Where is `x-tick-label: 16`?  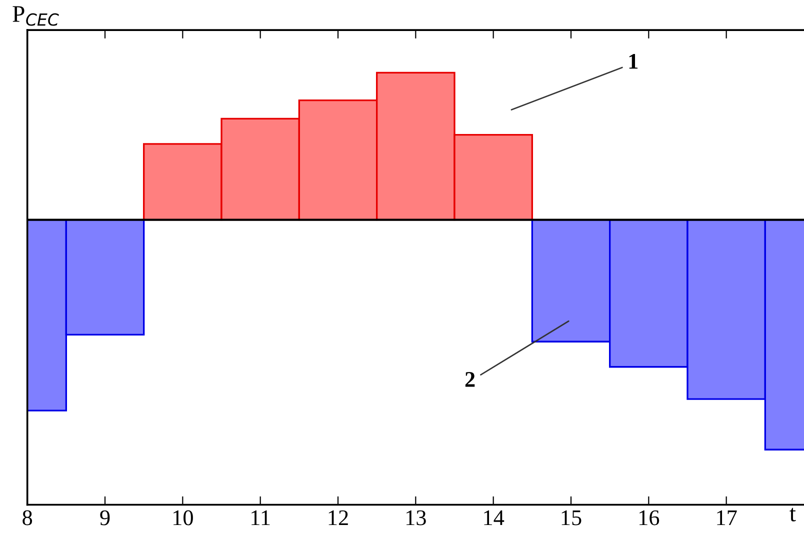 x-tick-label: 16 is located at coordinates (650, 518).